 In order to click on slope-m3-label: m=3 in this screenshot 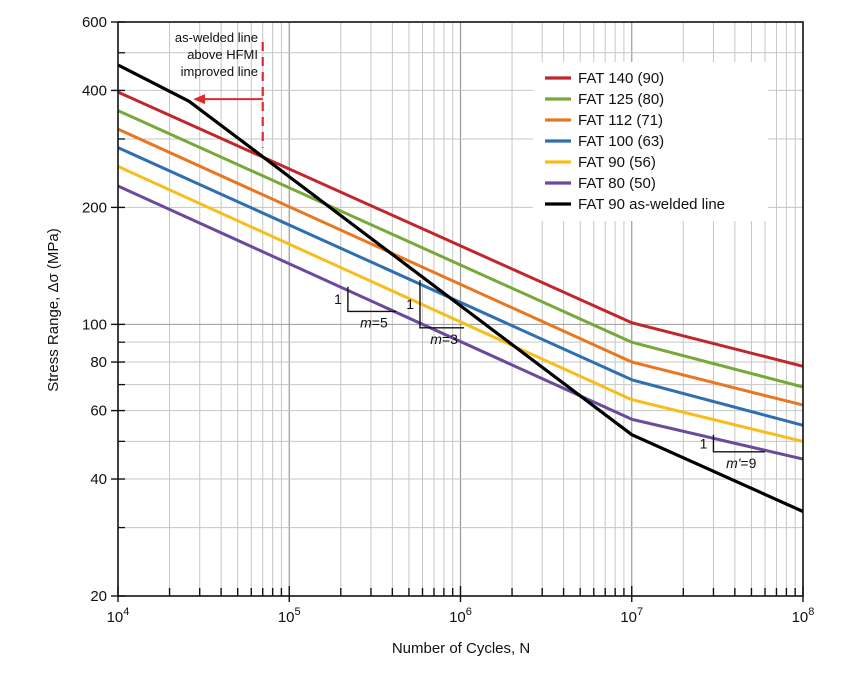, I will do `click(444, 339)`.